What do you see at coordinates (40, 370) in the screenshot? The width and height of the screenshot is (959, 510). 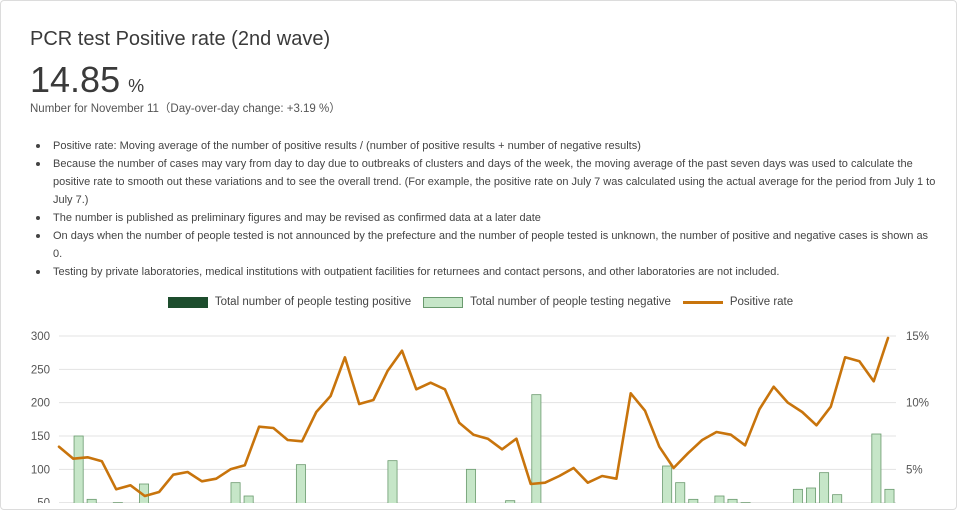 I see `y-left-tick-label: 250` at bounding box center [40, 370].